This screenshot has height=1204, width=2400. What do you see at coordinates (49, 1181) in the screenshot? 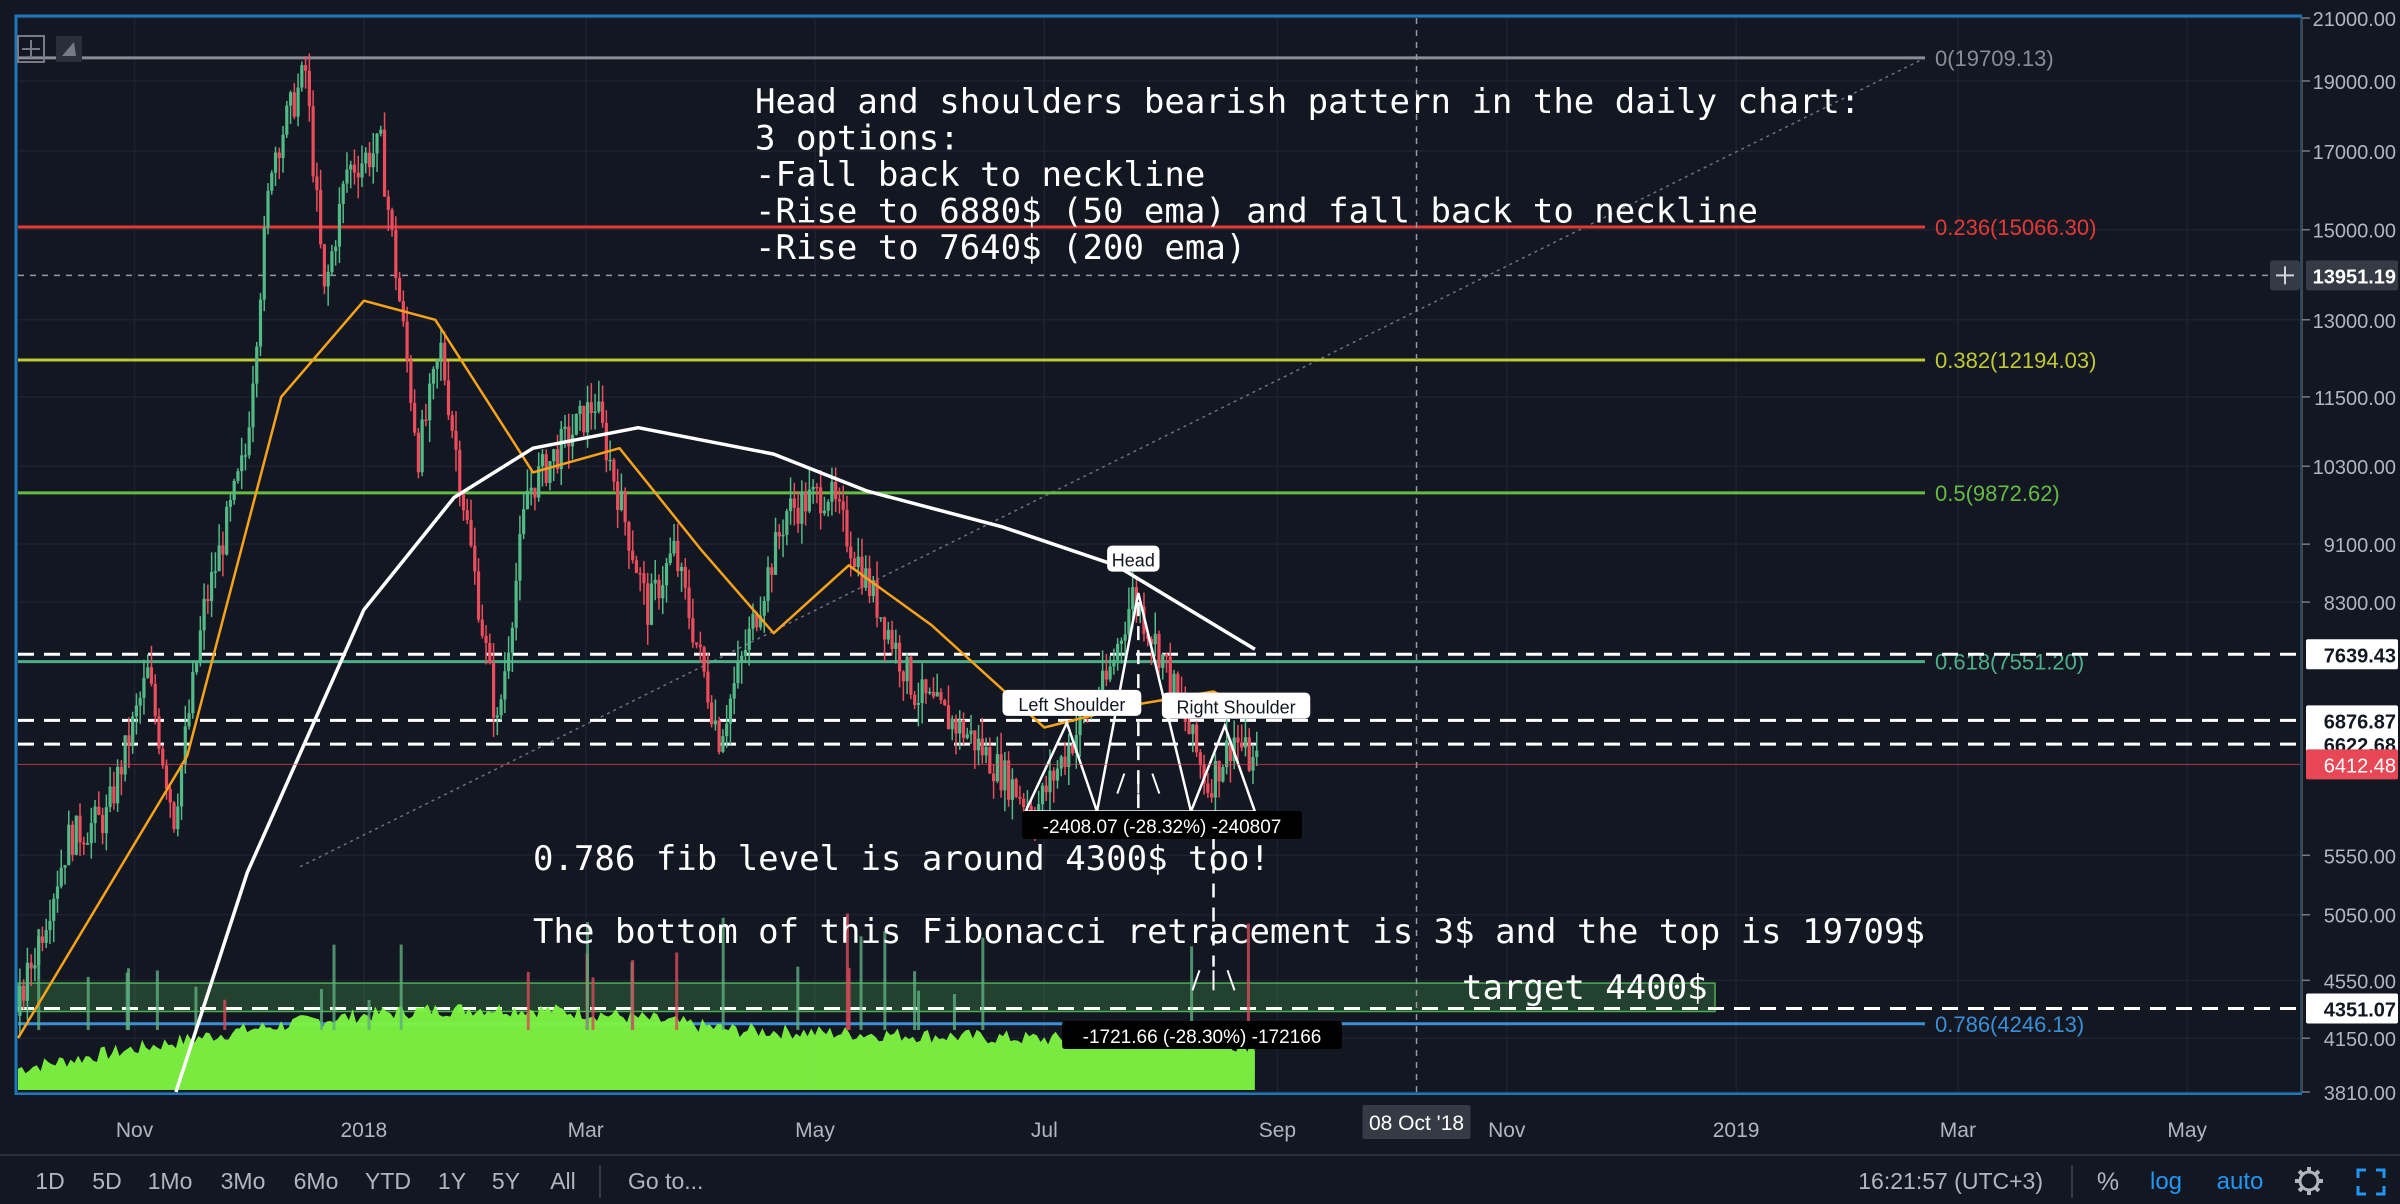
I see `timeframe-button: 1D` at bounding box center [49, 1181].